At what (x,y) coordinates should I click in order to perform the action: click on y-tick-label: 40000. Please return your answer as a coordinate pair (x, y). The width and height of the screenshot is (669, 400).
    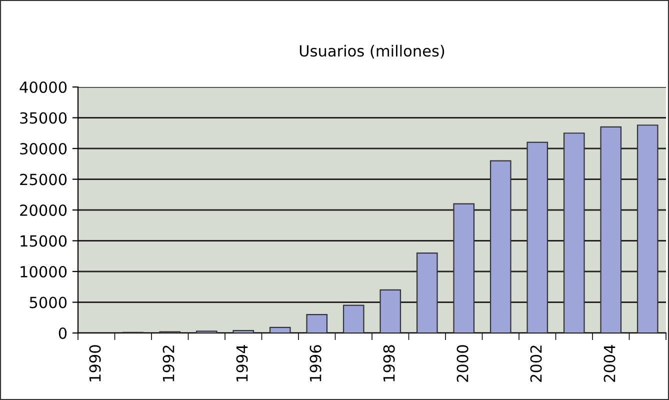
    Looking at the image, I should click on (43, 87).